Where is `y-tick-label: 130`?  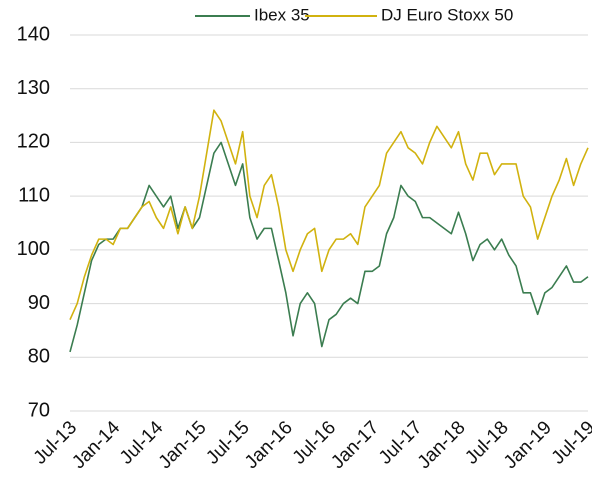 y-tick-label: 130 is located at coordinates (33, 88).